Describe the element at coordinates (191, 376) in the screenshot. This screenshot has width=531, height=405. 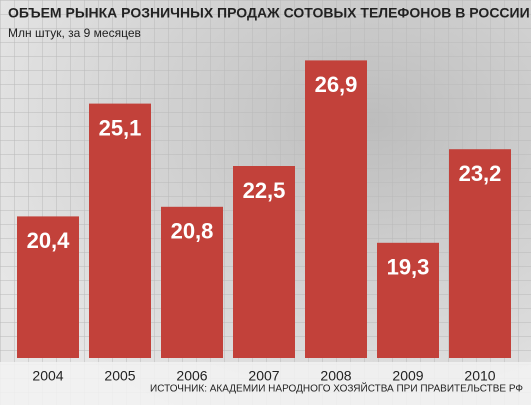
I see `x-tick-label: 2006` at that location.